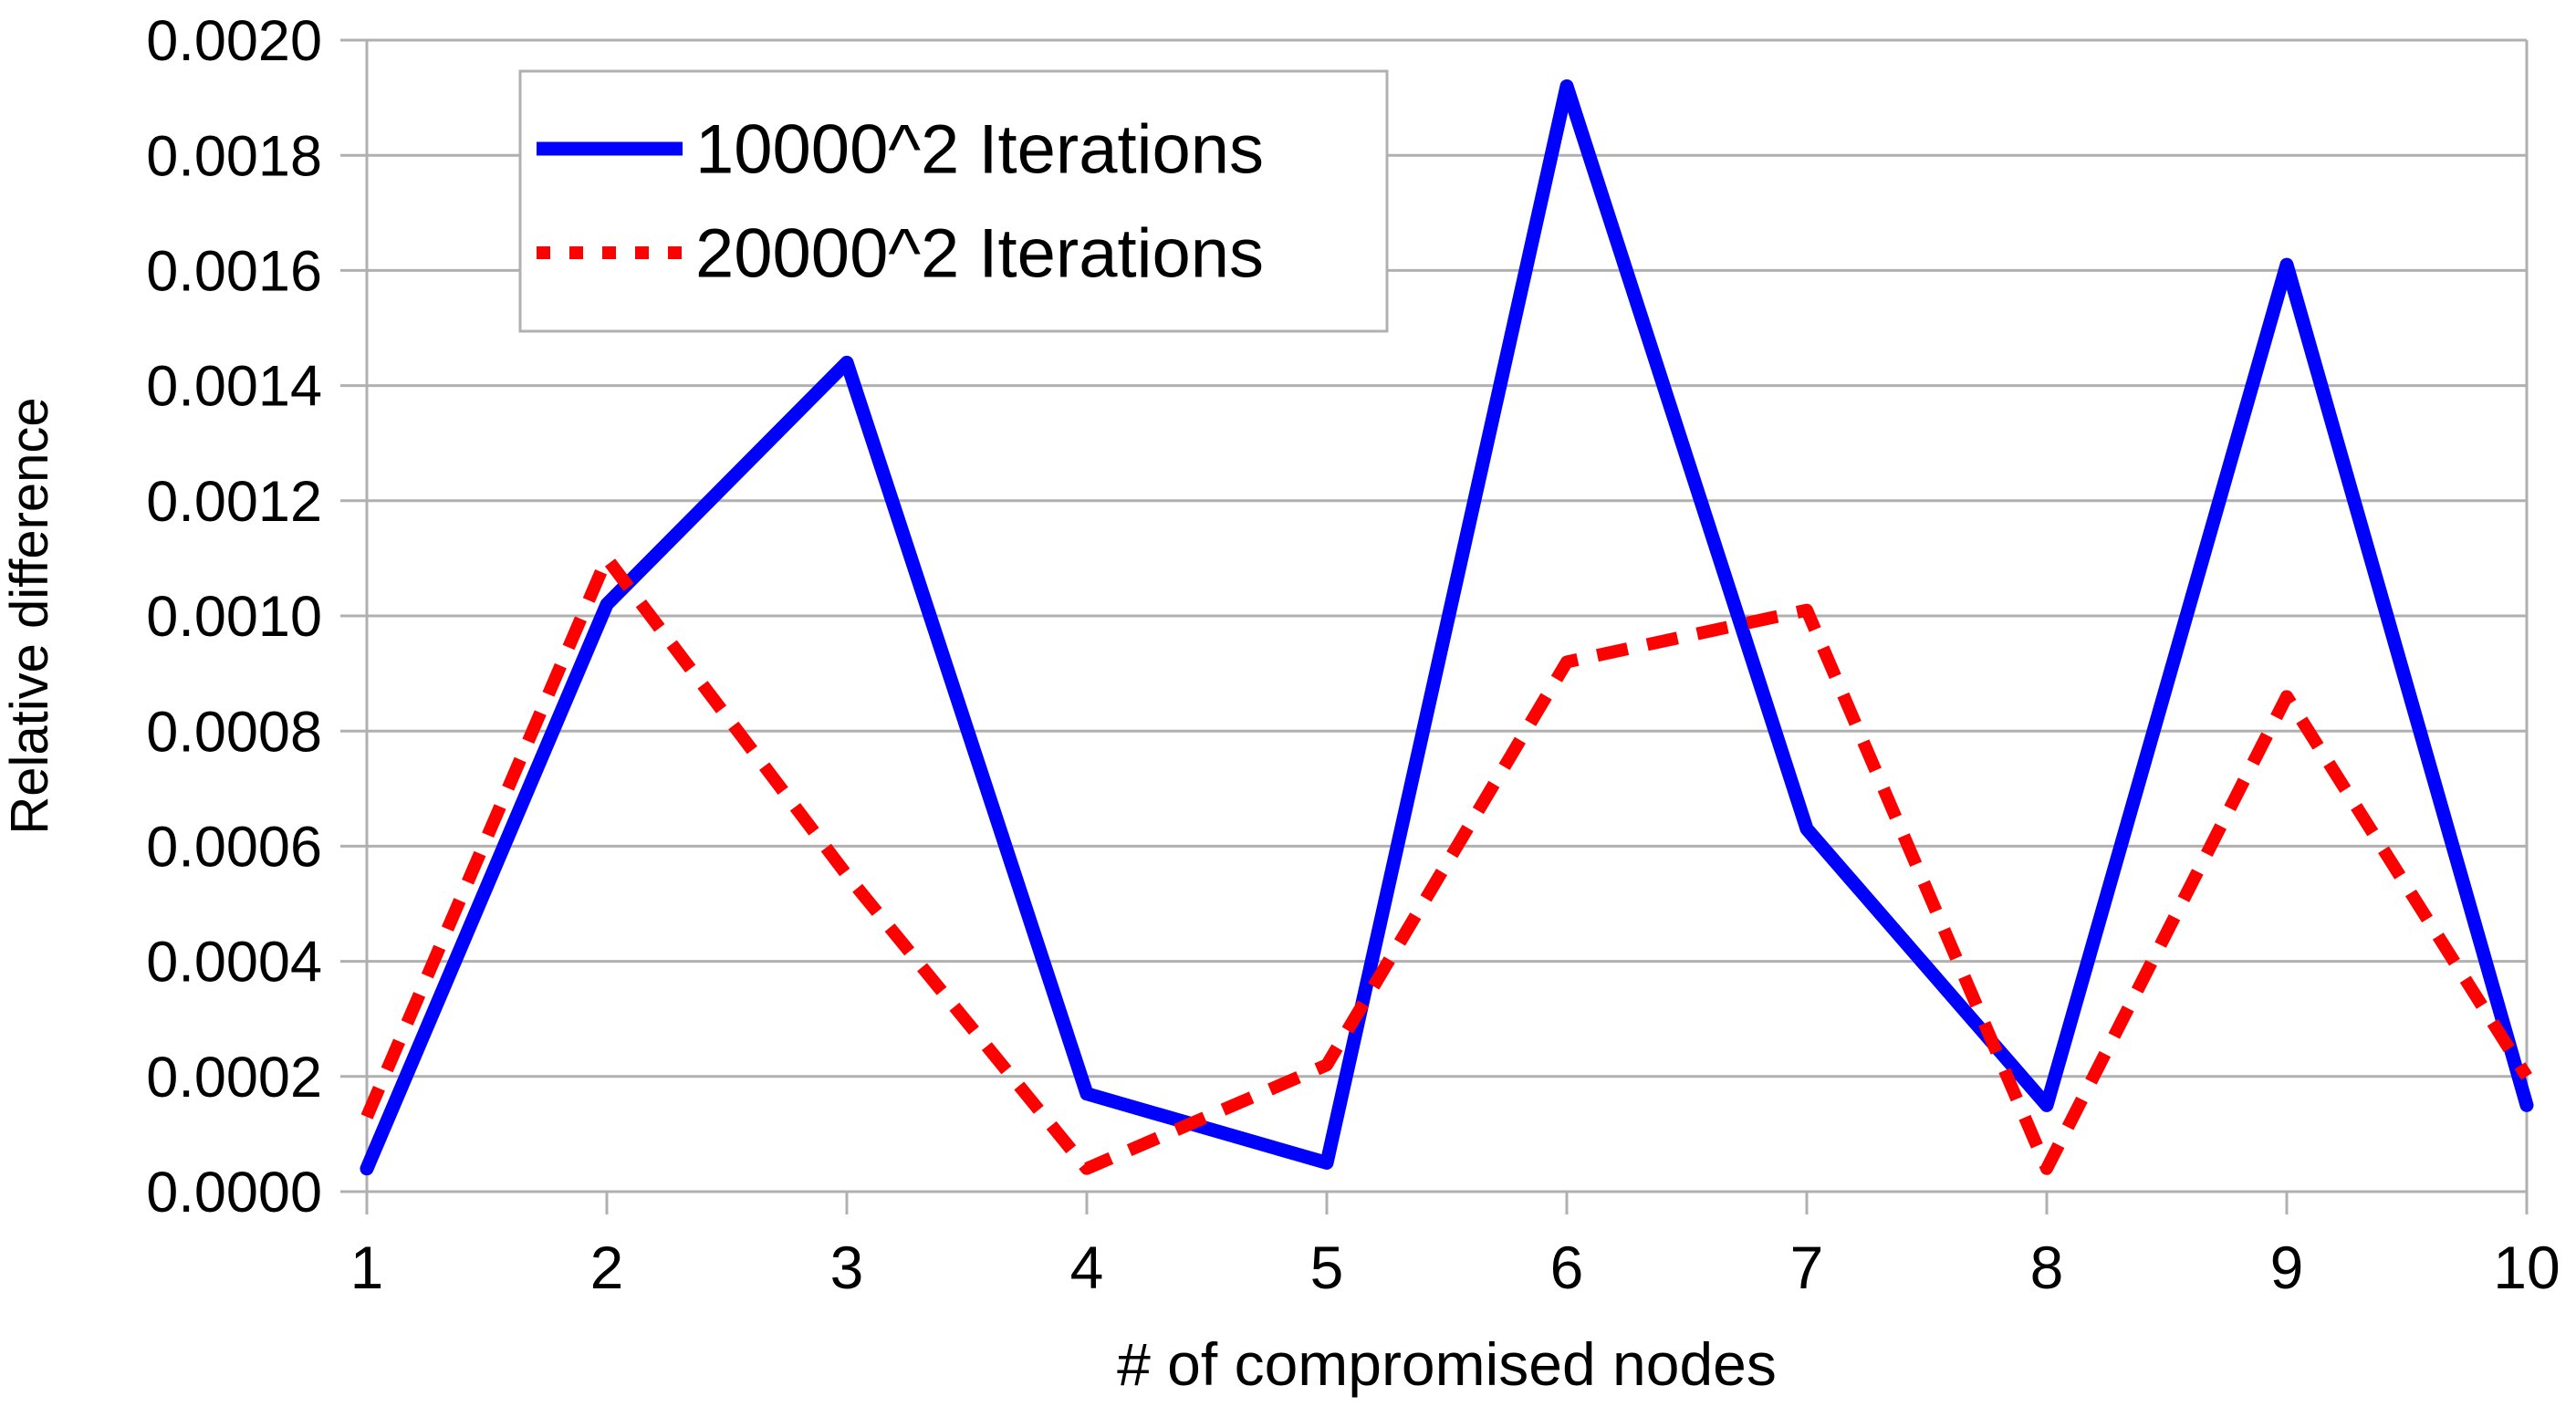 This screenshot has height=1417, width=2576. I want to click on y-axis-tick-label: 0.0000, so click(234, 1192).